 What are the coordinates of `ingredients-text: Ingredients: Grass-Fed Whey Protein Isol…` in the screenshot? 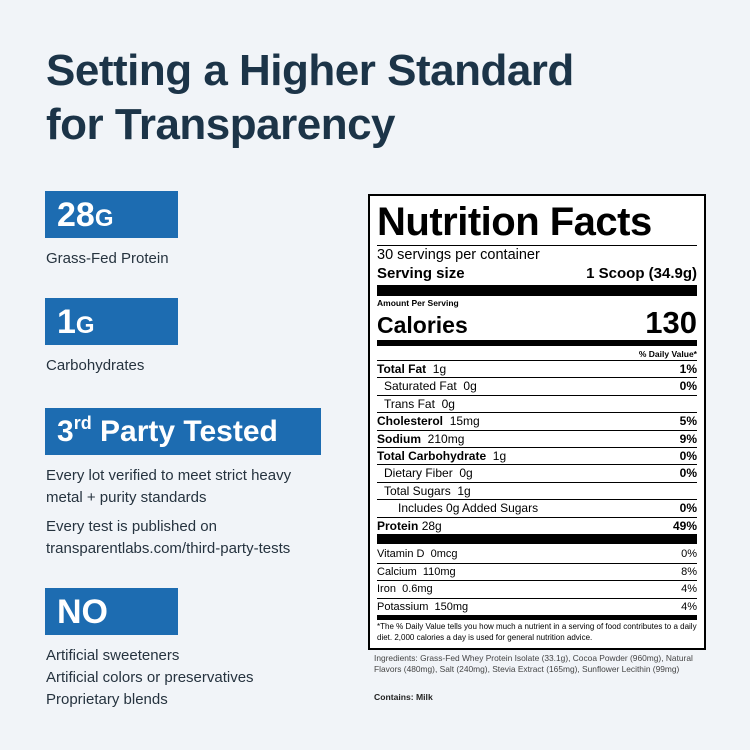 It's located at (533, 663).